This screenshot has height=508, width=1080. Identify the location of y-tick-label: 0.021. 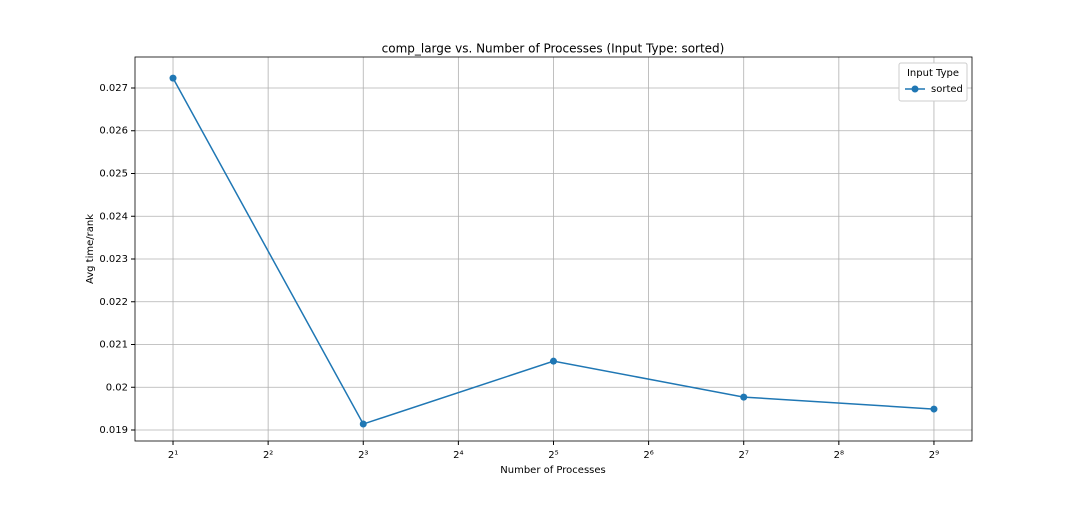
(113, 345).